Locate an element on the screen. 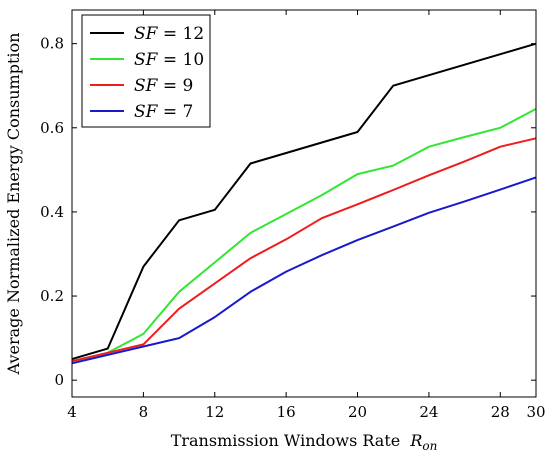 The width and height of the screenshot is (550, 457). x-tick-label: 20 is located at coordinates (357, 412).